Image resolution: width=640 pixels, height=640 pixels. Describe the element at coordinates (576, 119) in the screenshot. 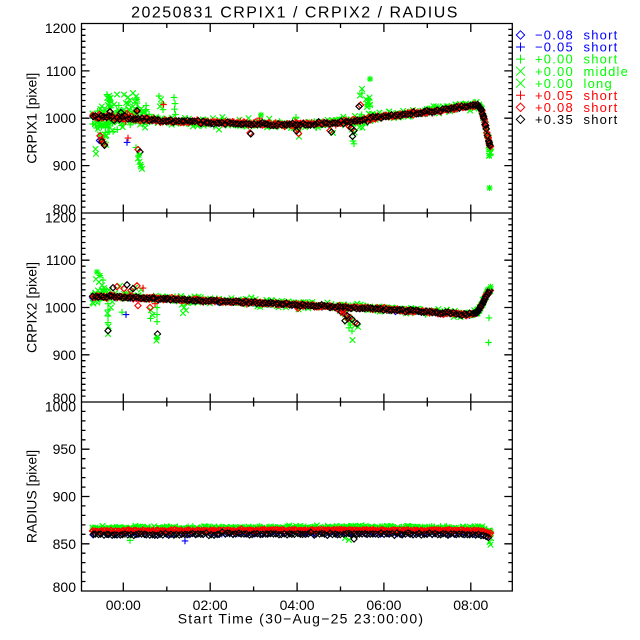

I see `svg-text: +0.35 short` at that location.